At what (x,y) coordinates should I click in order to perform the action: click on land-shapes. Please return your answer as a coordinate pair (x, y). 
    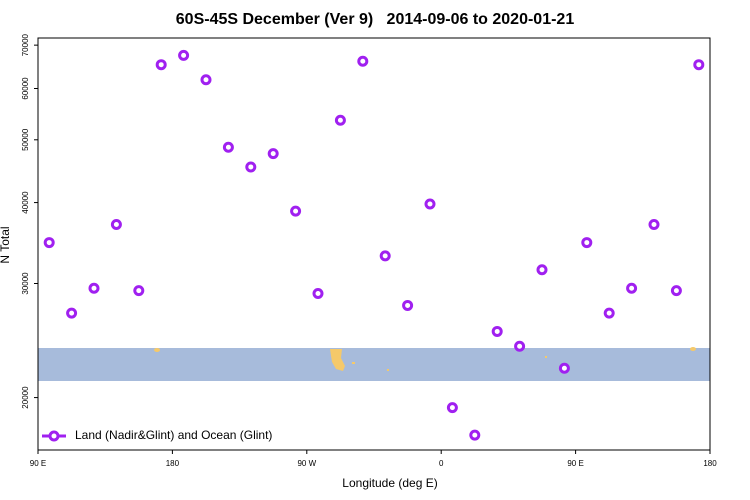
    Looking at the image, I should click on (425, 359).